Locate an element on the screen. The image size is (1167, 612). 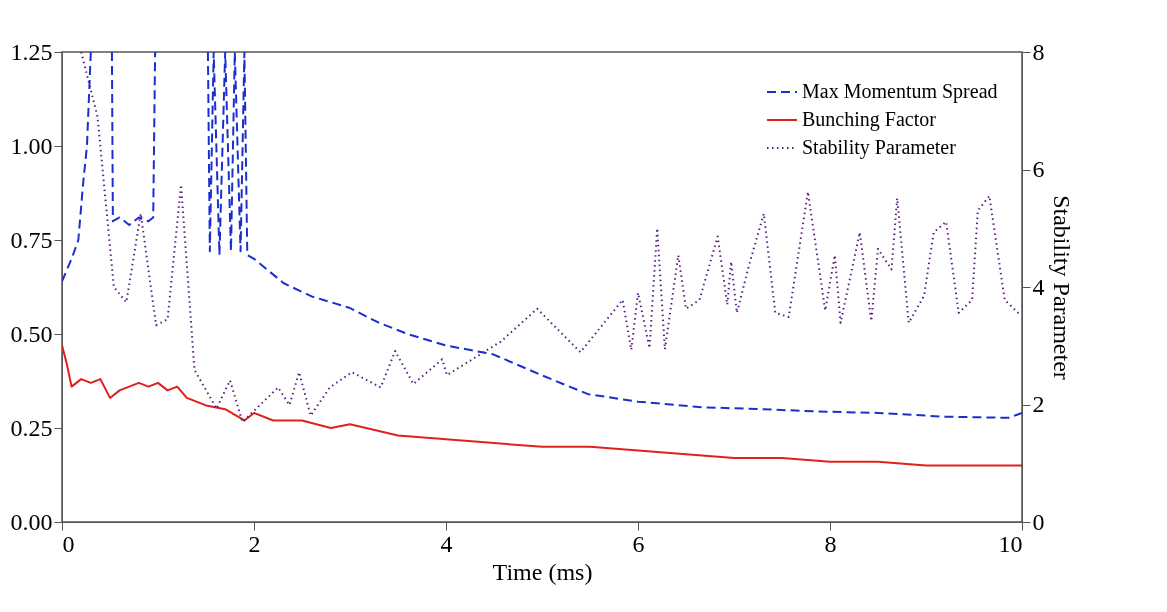
x-tick-label: 10 is located at coordinates (1010, 543).